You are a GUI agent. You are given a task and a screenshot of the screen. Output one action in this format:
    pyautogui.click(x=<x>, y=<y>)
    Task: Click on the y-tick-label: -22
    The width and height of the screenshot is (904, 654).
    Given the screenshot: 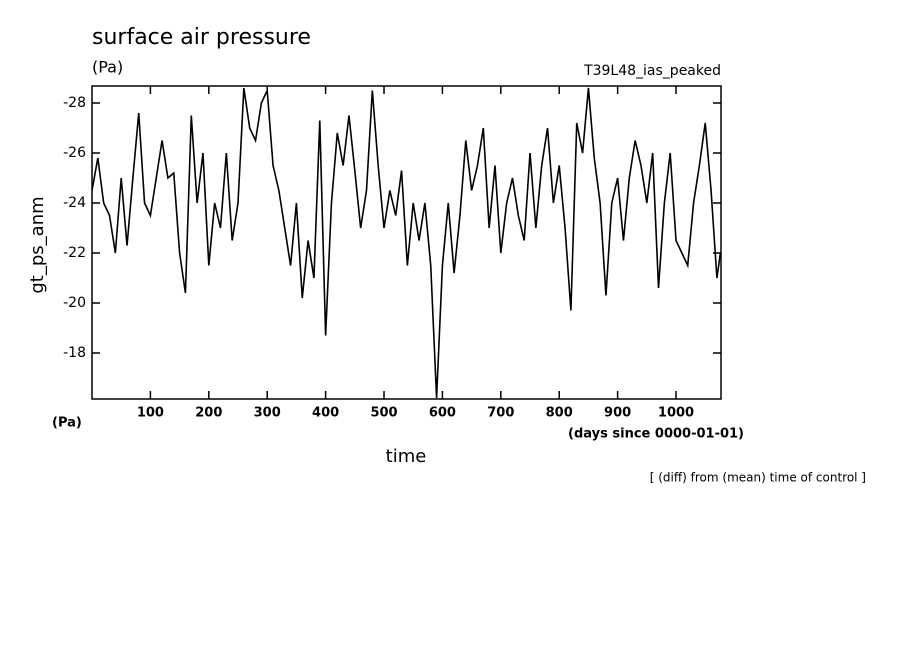 What is the action you would take?
    pyautogui.click(x=74, y=253)
    